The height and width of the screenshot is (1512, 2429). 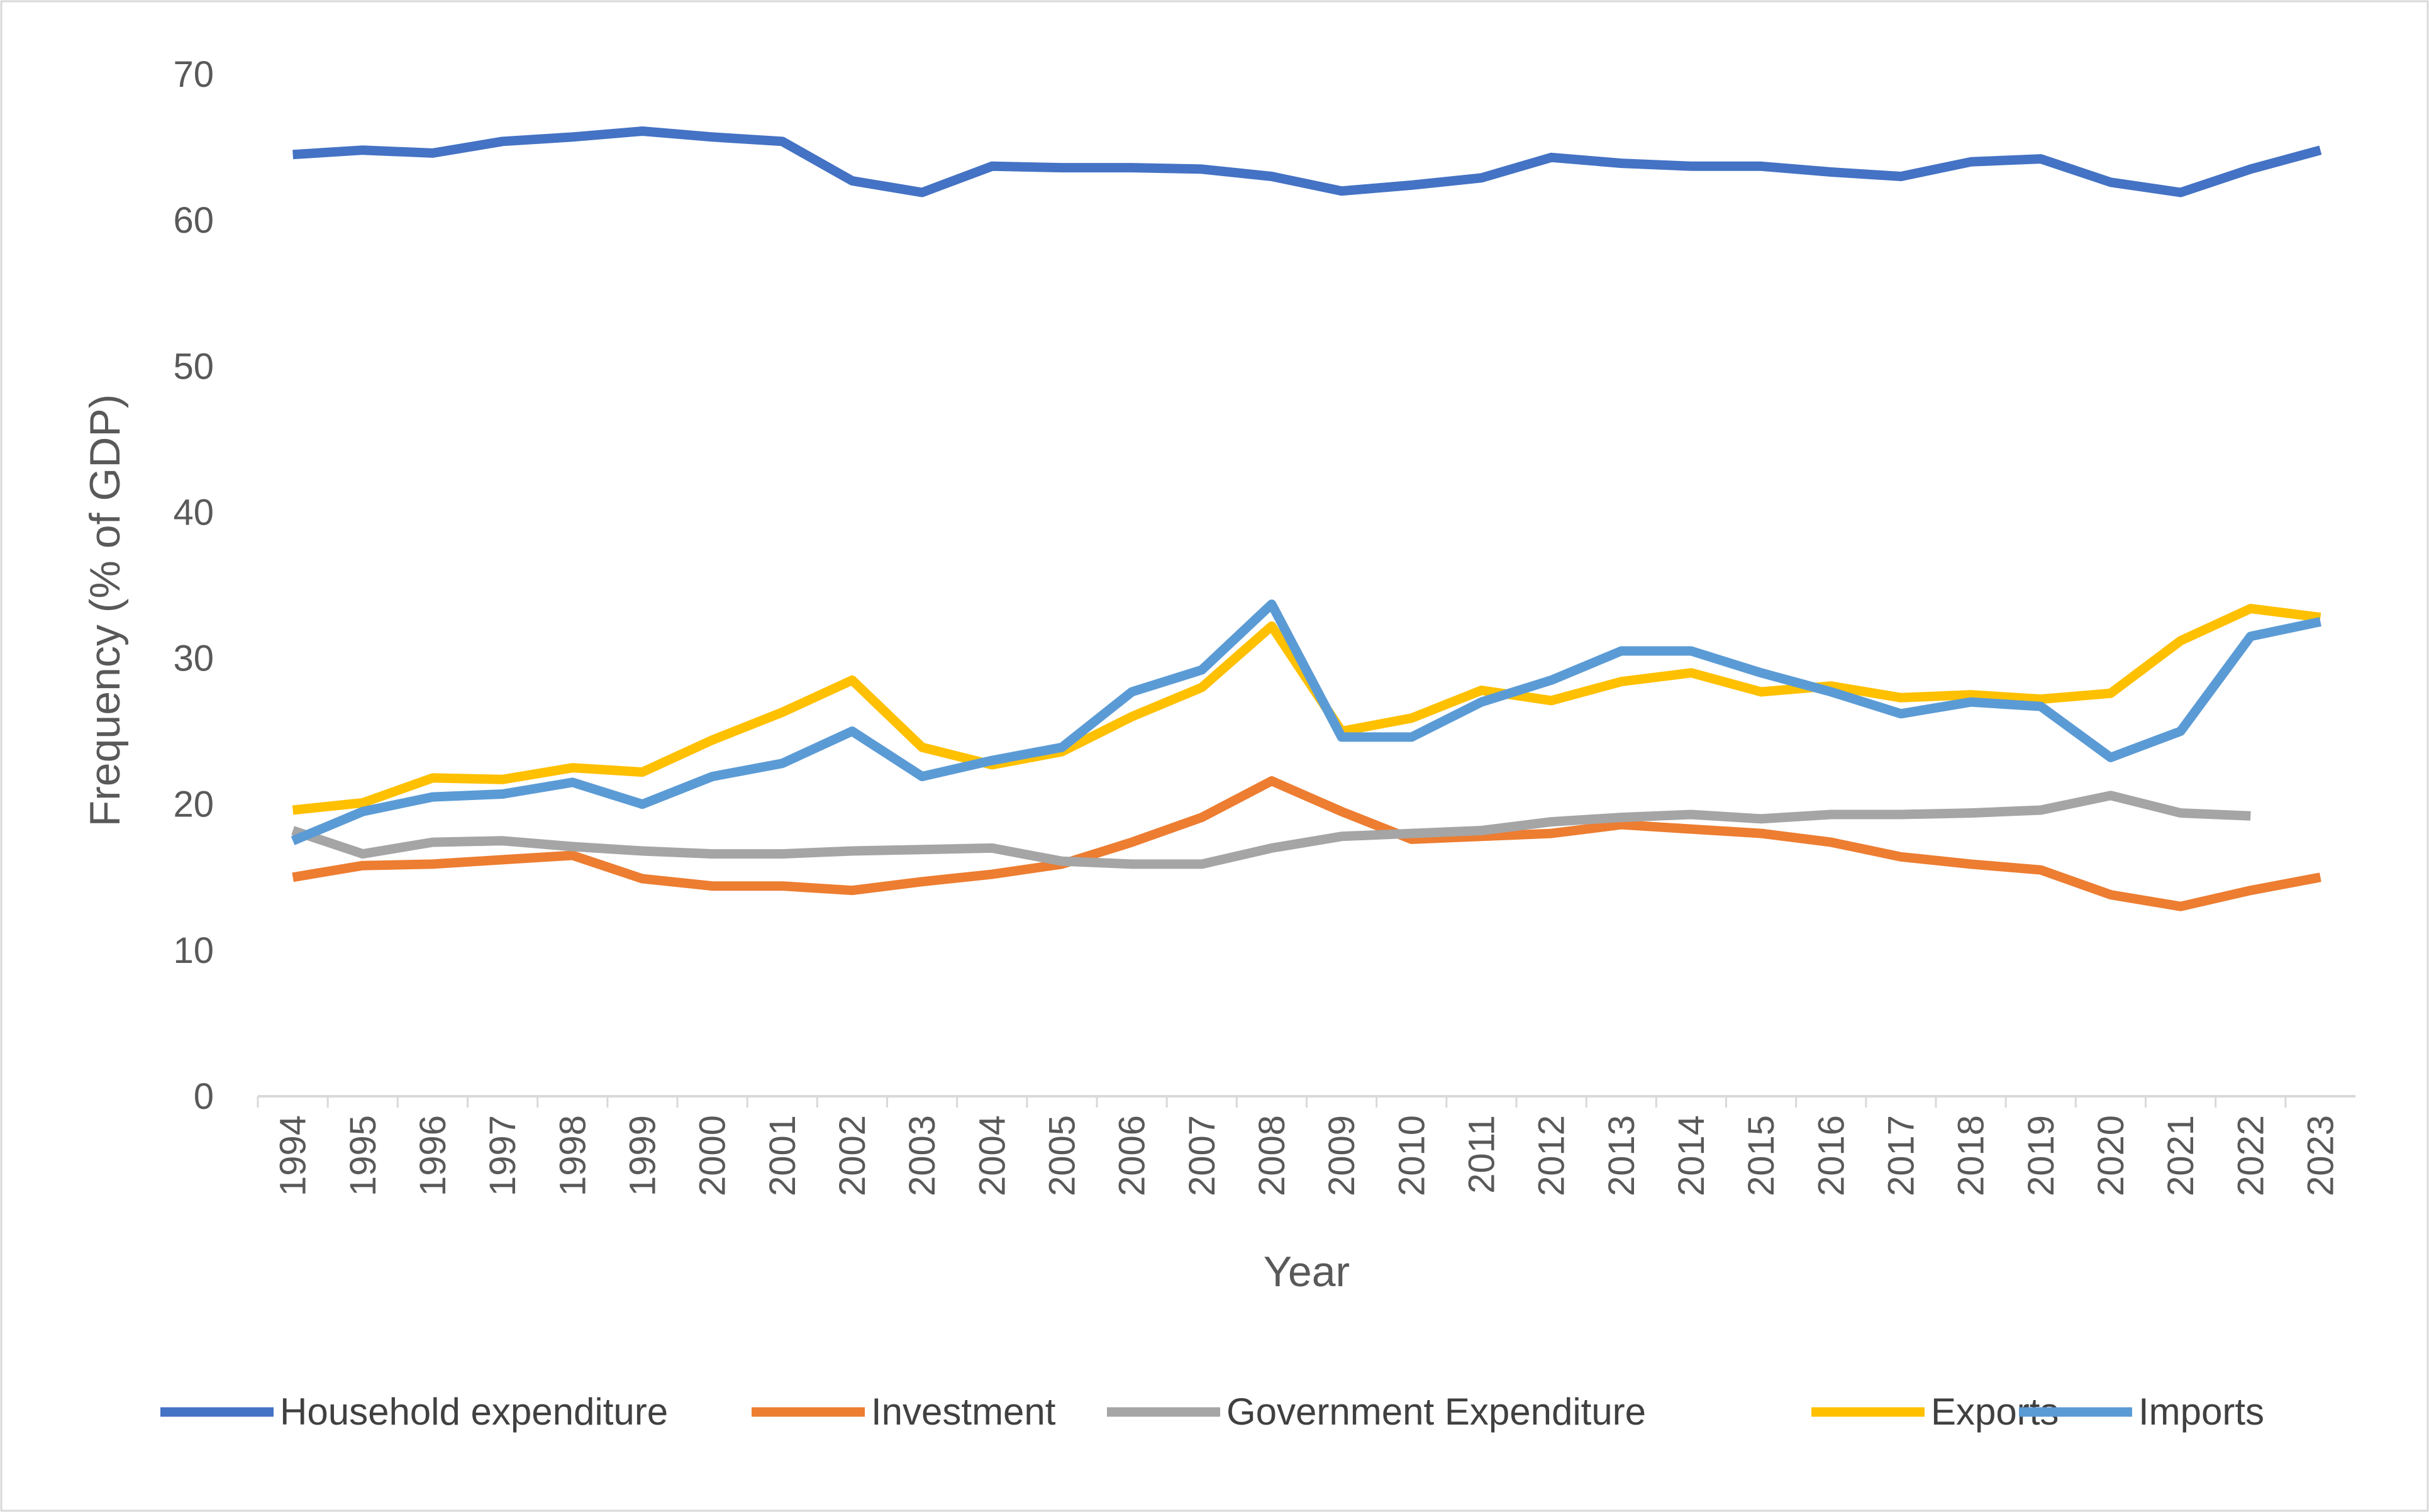 I want to click on x-tick-label: 2007, so click(x=1202, y=1155).